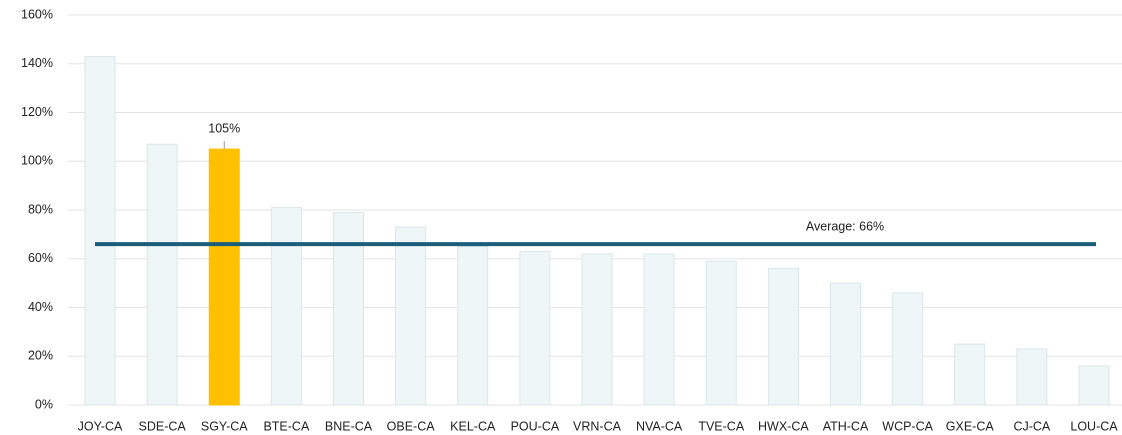 Image resolution: width=1122 pixels, height=435 pixels. I want to click on y-tick-label: 140%, so click(37, 63).